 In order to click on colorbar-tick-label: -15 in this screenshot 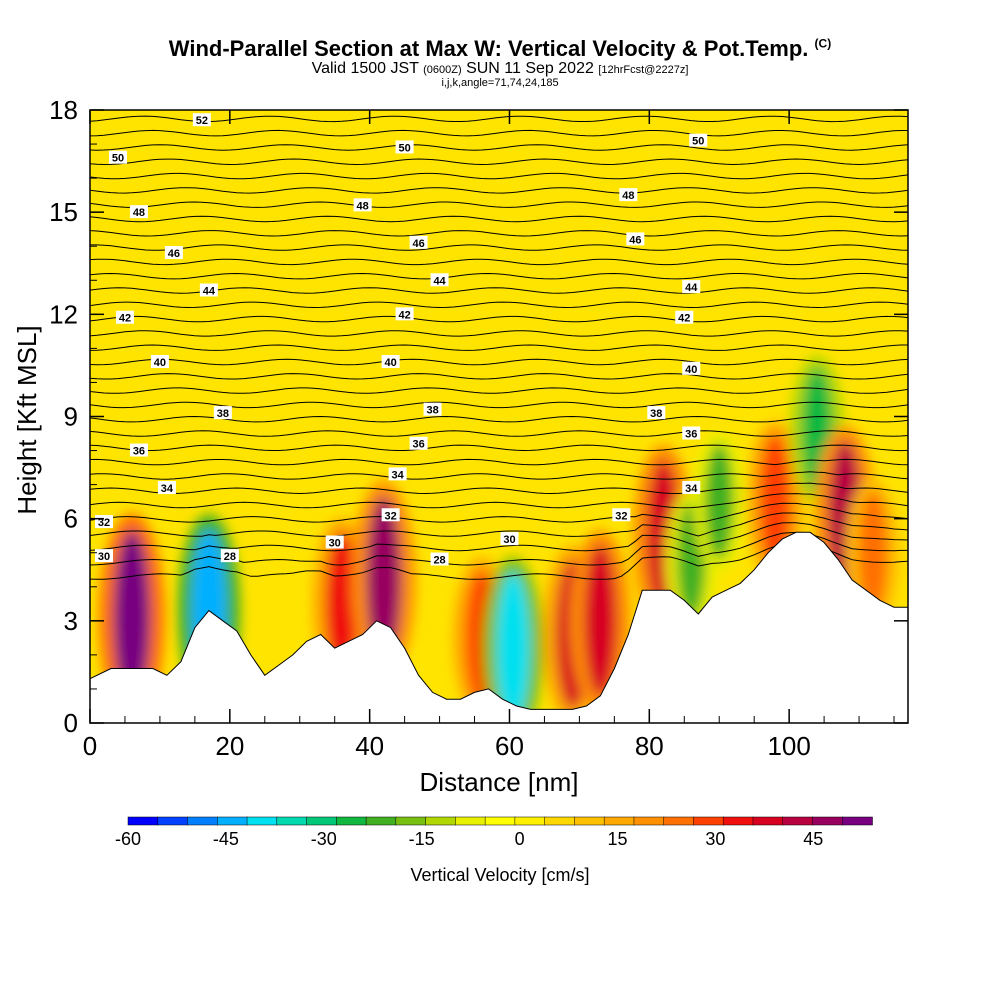, I will do `click(422, 839)`.